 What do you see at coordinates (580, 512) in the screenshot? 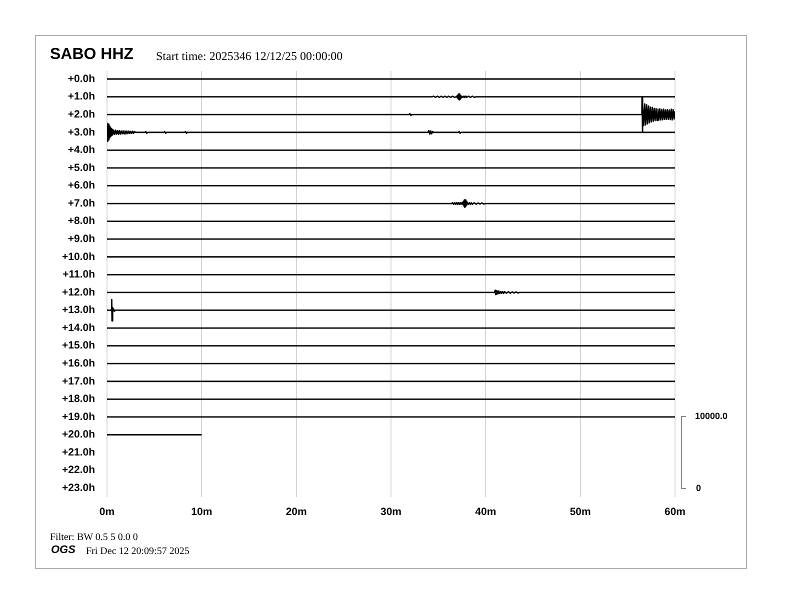
I see `x-tick-label: 50m` at bounding box center [580, 512].